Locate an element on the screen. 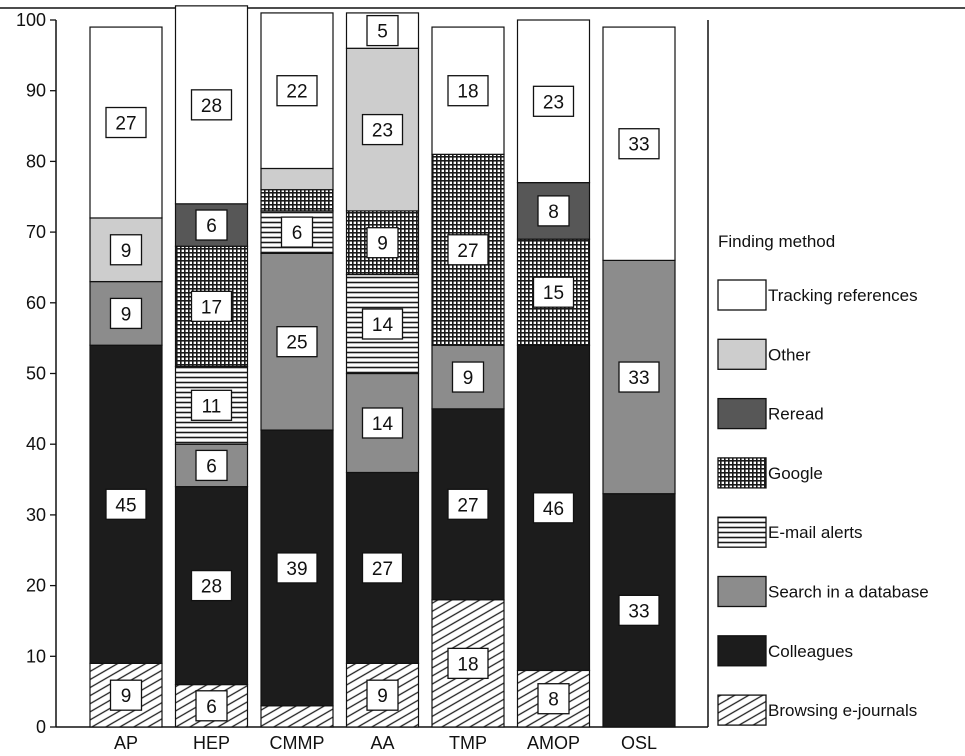 Image resolution: width=965 pixels, height=756 pixels. legend-swatch-browsing is located at coordinates (742, 710).